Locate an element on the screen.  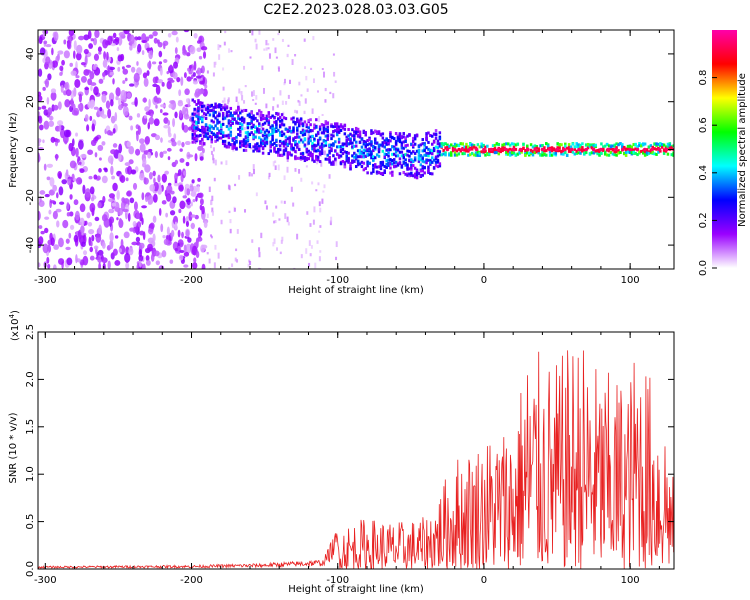
snr-x-tick-label: -200 is located at coordinates (191, 580).